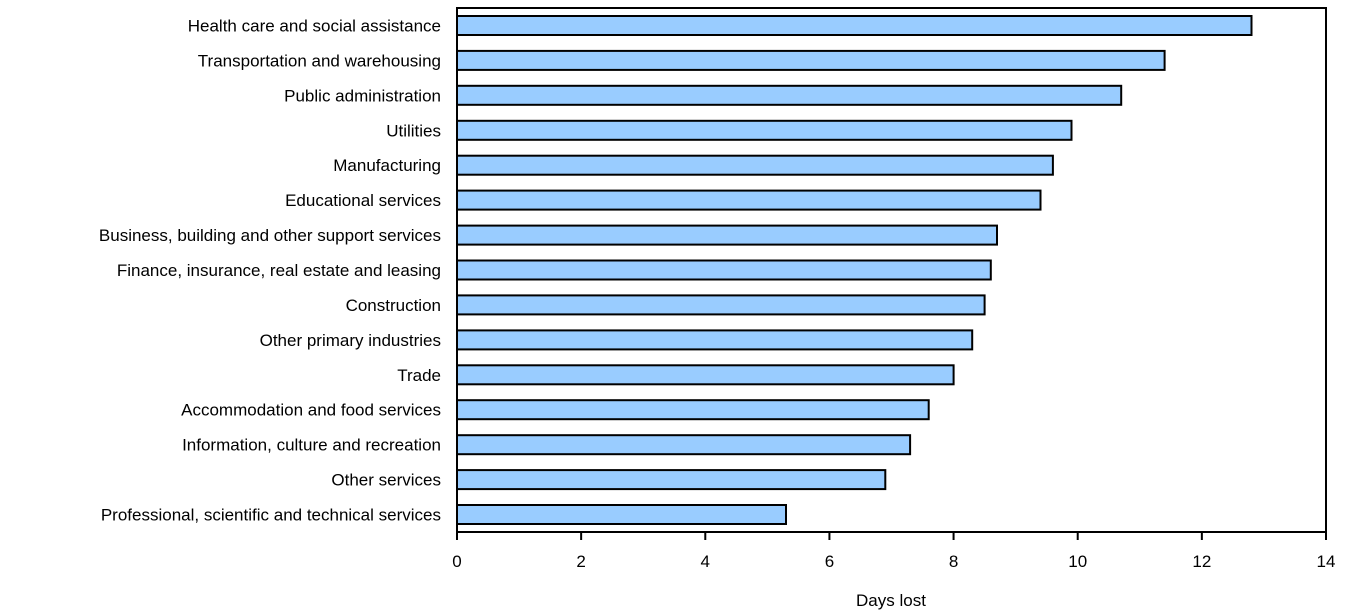 This screenshot has width=1351, height=614. Describe the element at coordinates (456, 561) in the screenshot. I see `x-tick-label: 0` at that location.